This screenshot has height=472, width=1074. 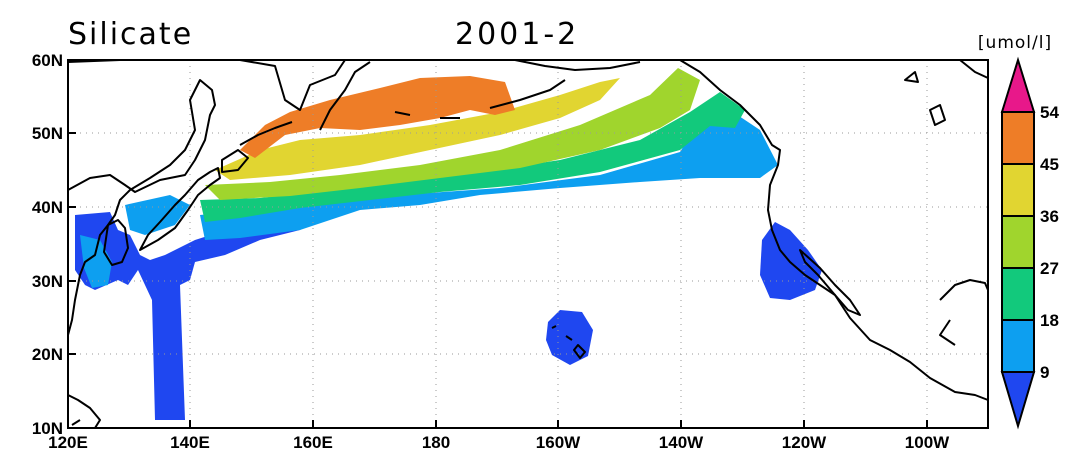 I want to click on colorbar-unit: [umol/l], so click(x=1015, y=43).